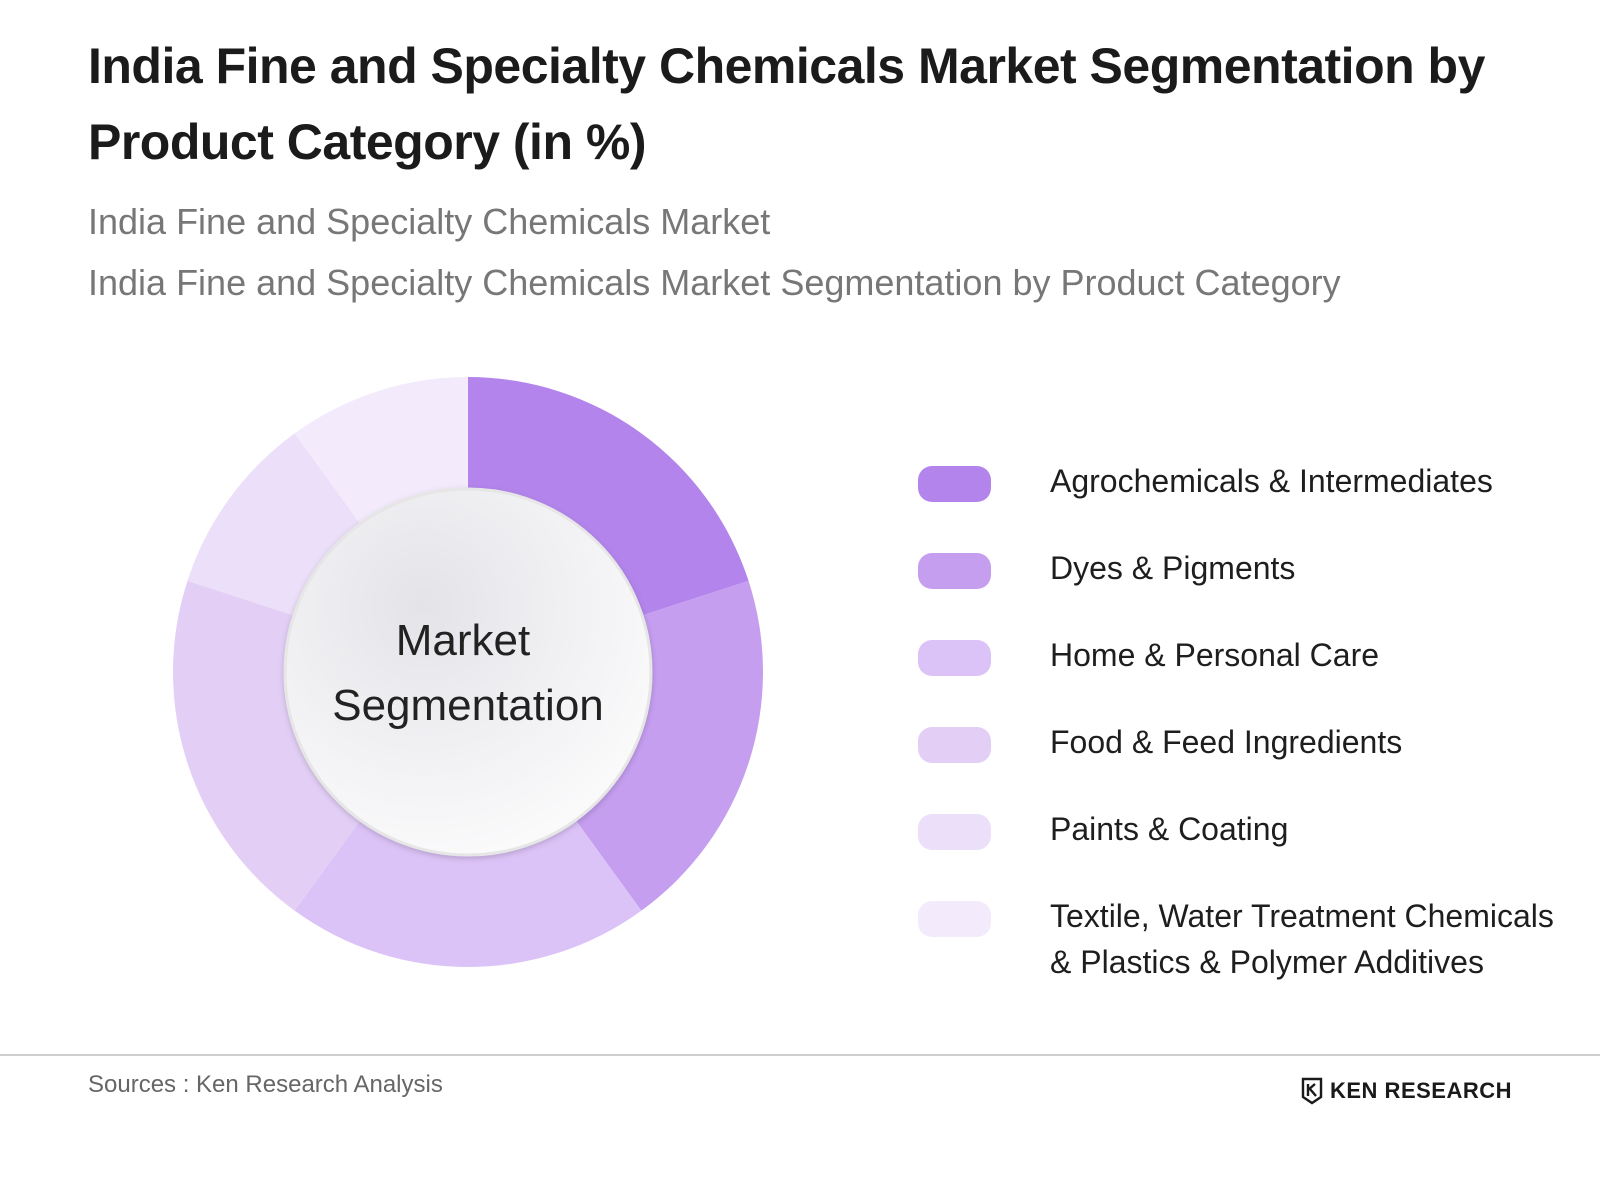 This screenshot has width=1600, height=1200. I want to click on legend-item-food-feed: Food & Feed Ingredients, so click(1258, 762).